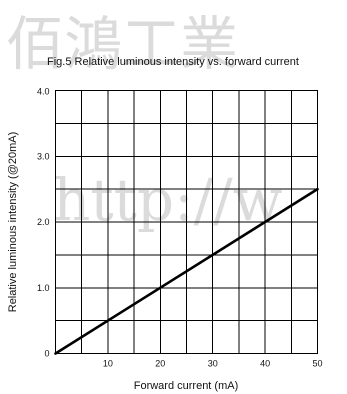 This screenshot has width=347, height=394. I want to click on y-tick-label: 4.0, so click(43, 92).